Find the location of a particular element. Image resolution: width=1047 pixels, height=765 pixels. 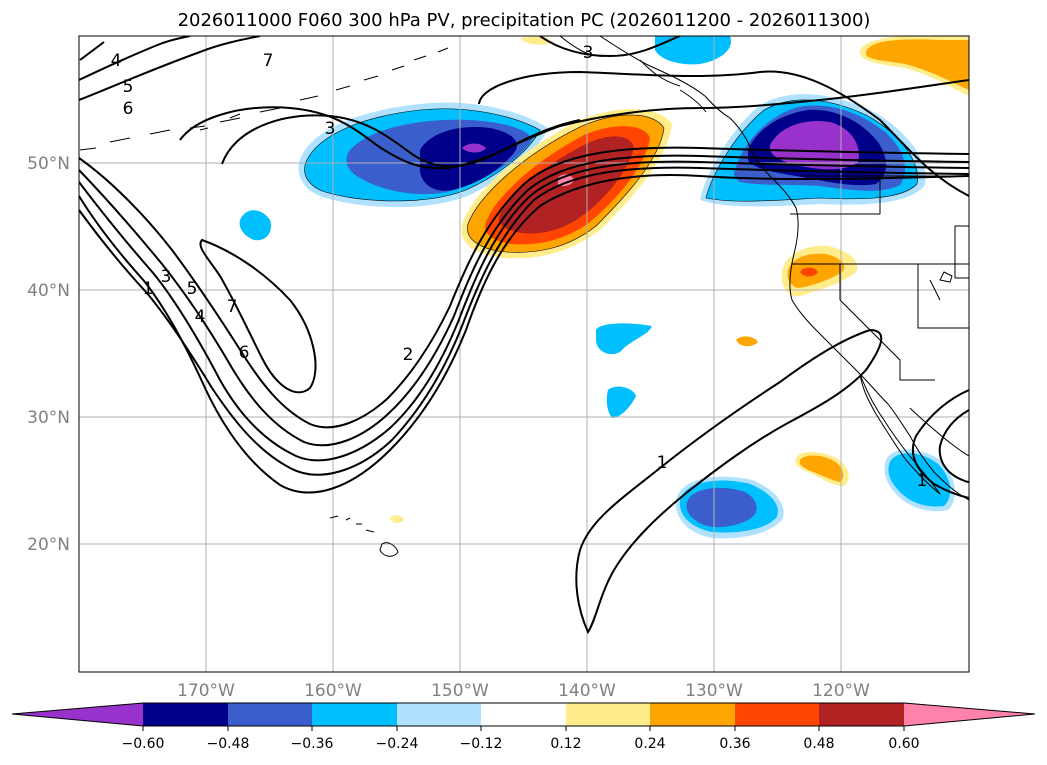

colorbar-tick-label: 0.12 is located at coordinates (565, 744).